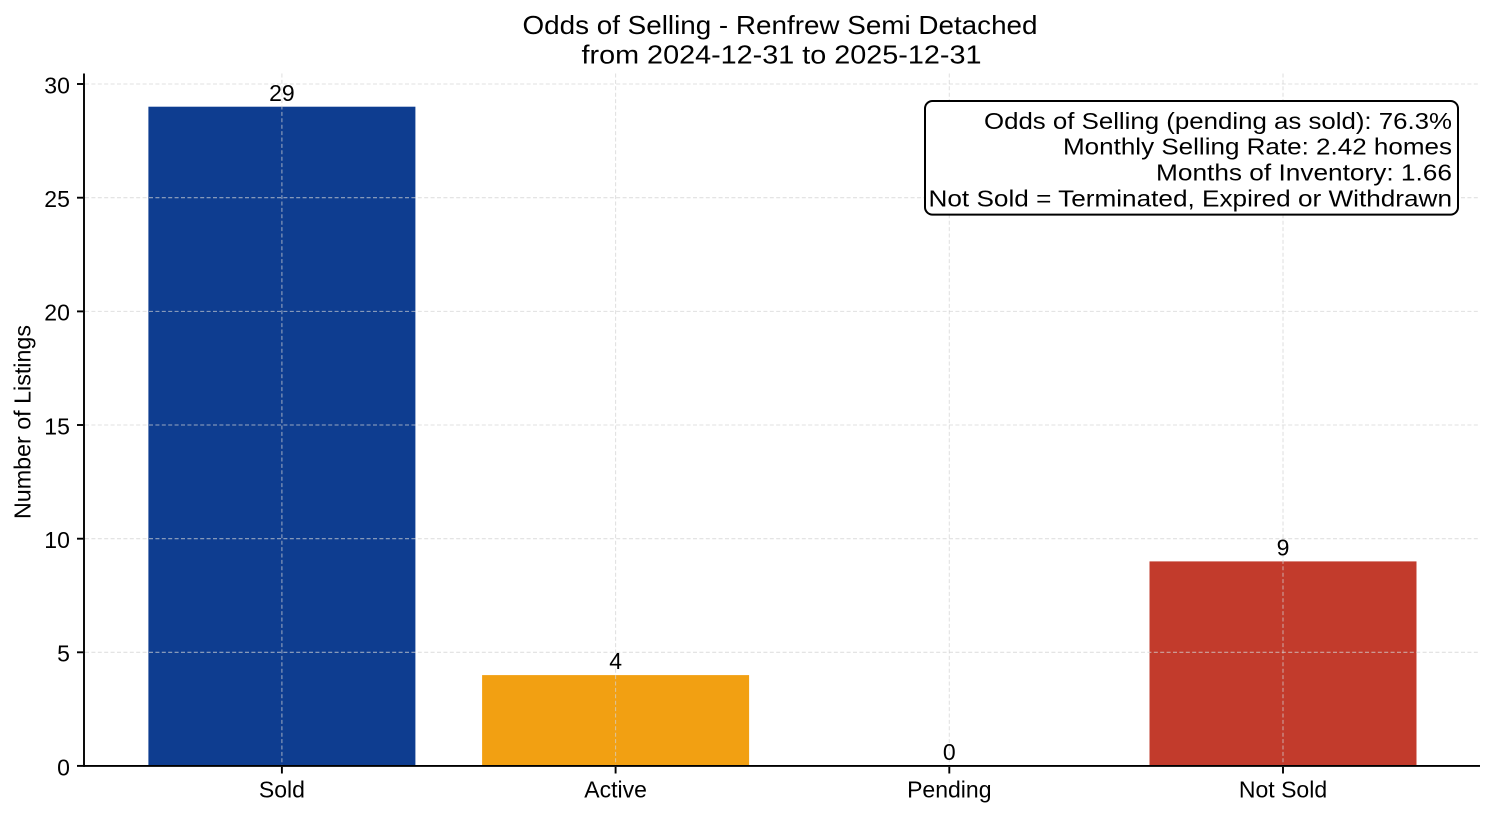  What do you see at coordinates (282, 790) in the screenshot?
I see `svg-text: Sold` at bounding box center [282, 790].